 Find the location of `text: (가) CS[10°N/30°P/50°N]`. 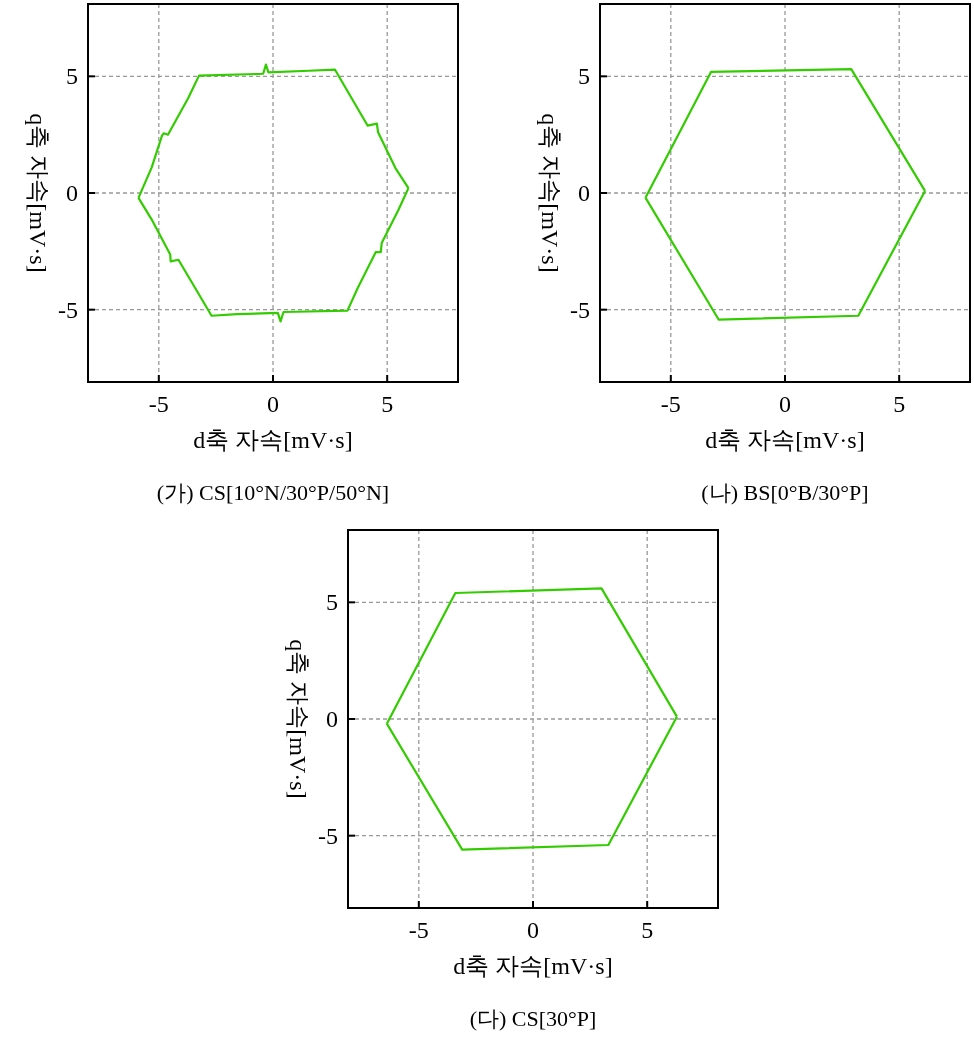

text: (가) CS[10°N/30°P/50°N] is located at coordinates (273, 492).